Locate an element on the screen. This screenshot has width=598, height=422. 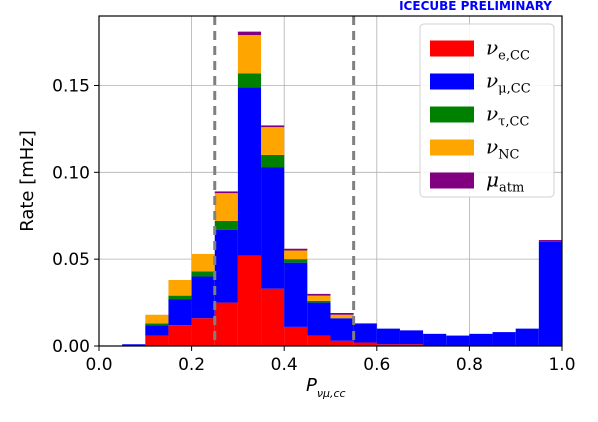
x-tick-label: 1.0 is located at coordinates (561, 365).